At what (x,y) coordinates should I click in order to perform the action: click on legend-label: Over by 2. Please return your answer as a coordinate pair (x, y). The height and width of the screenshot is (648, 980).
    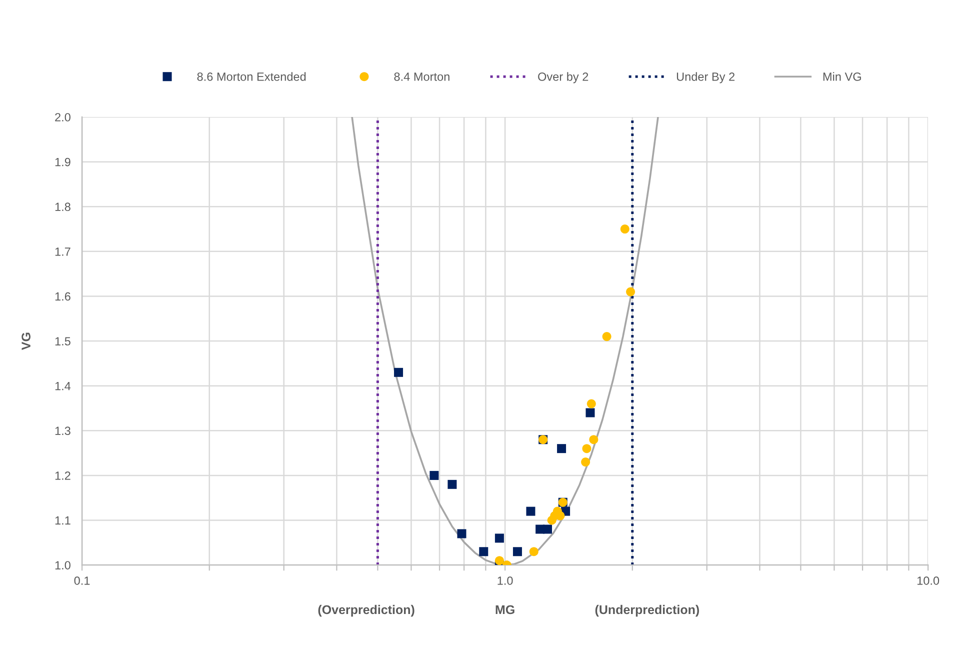
    Looking at the image, I should click on (563, 78).